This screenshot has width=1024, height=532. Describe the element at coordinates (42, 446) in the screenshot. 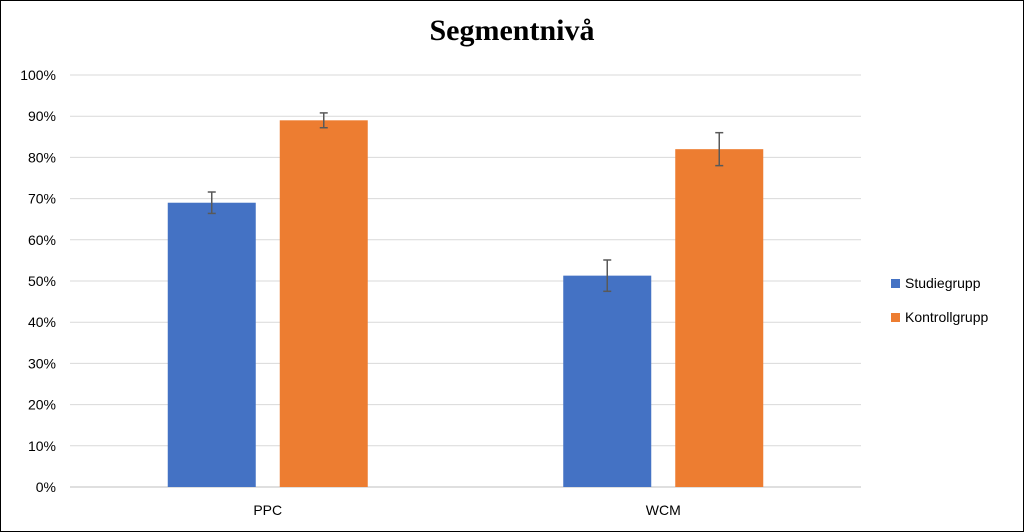

I see `y-tick-label: 10%` at that location.